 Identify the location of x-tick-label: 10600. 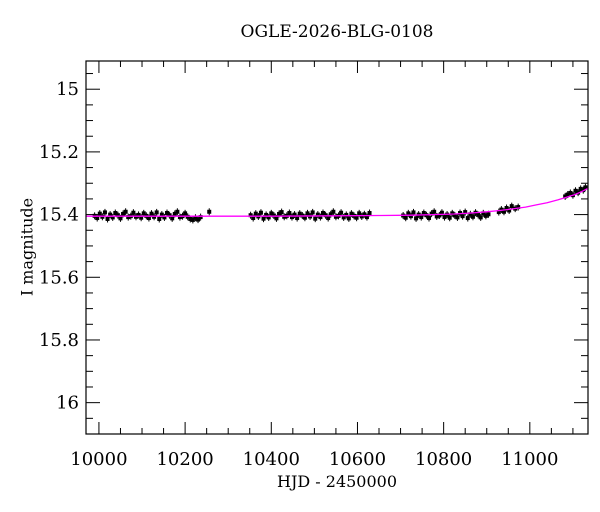
(357, 459).